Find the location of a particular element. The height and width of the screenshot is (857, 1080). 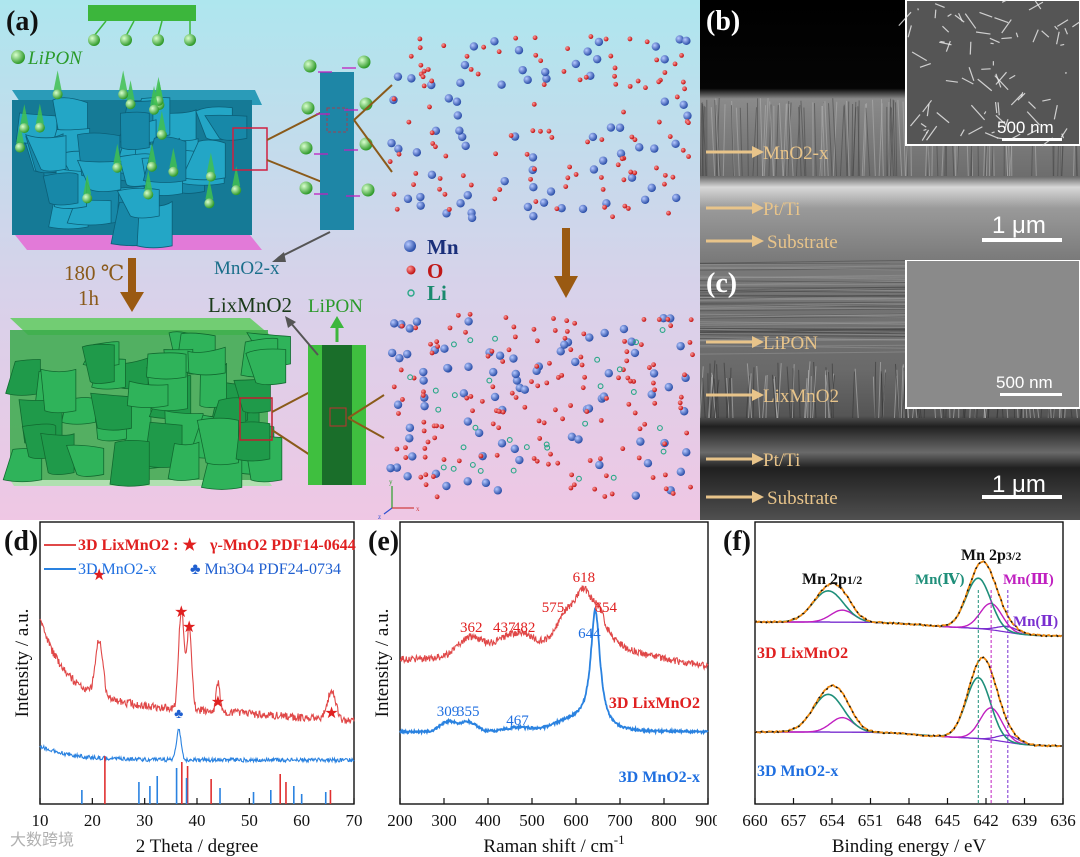

raman-peak-label-red: 575 is located at coordinates (553, 608).